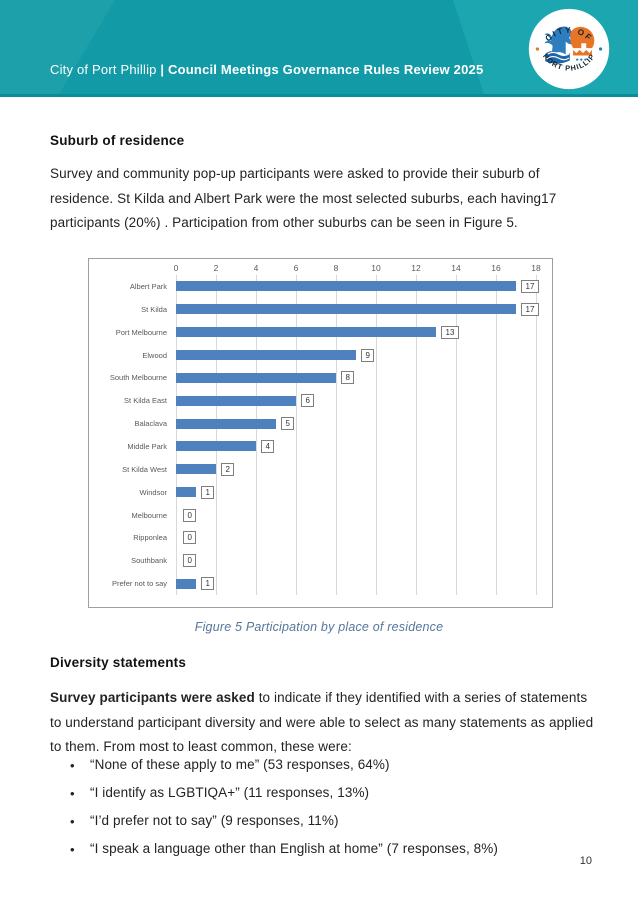 The image size is (638, 912). Describe the element at coordinates (320, 492) in the screenshot. I see `chart-row: Windsor 1` at that location.